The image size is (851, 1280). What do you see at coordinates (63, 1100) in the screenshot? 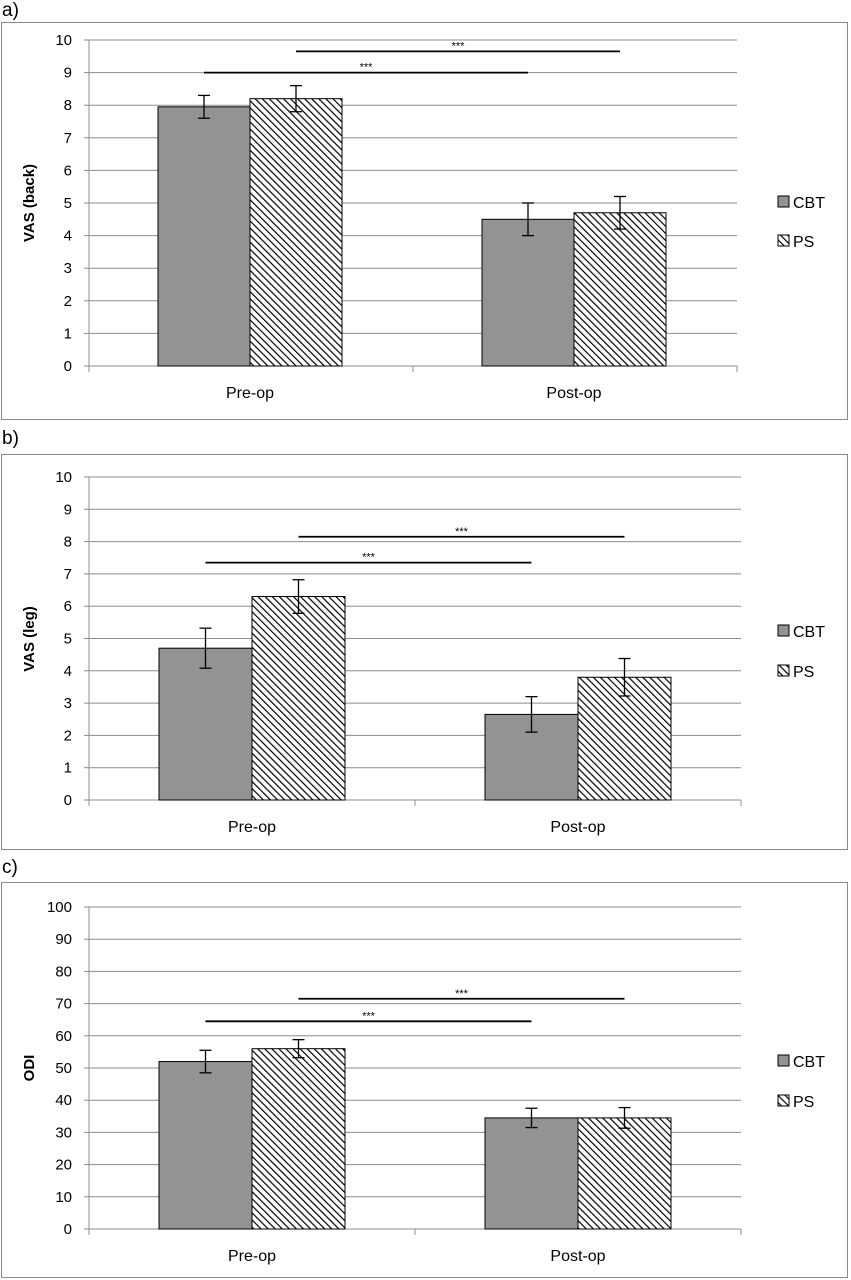
I see `y-tick-label: 40` at bounding box center [63, 1100].